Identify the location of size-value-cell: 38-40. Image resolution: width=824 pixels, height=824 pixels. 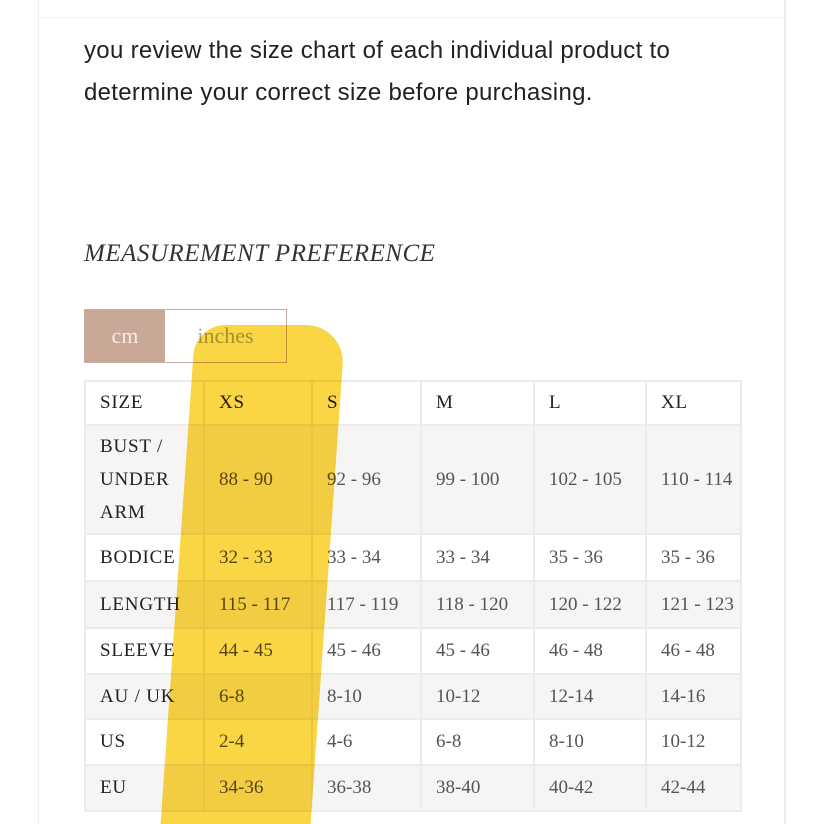
(477, 788).